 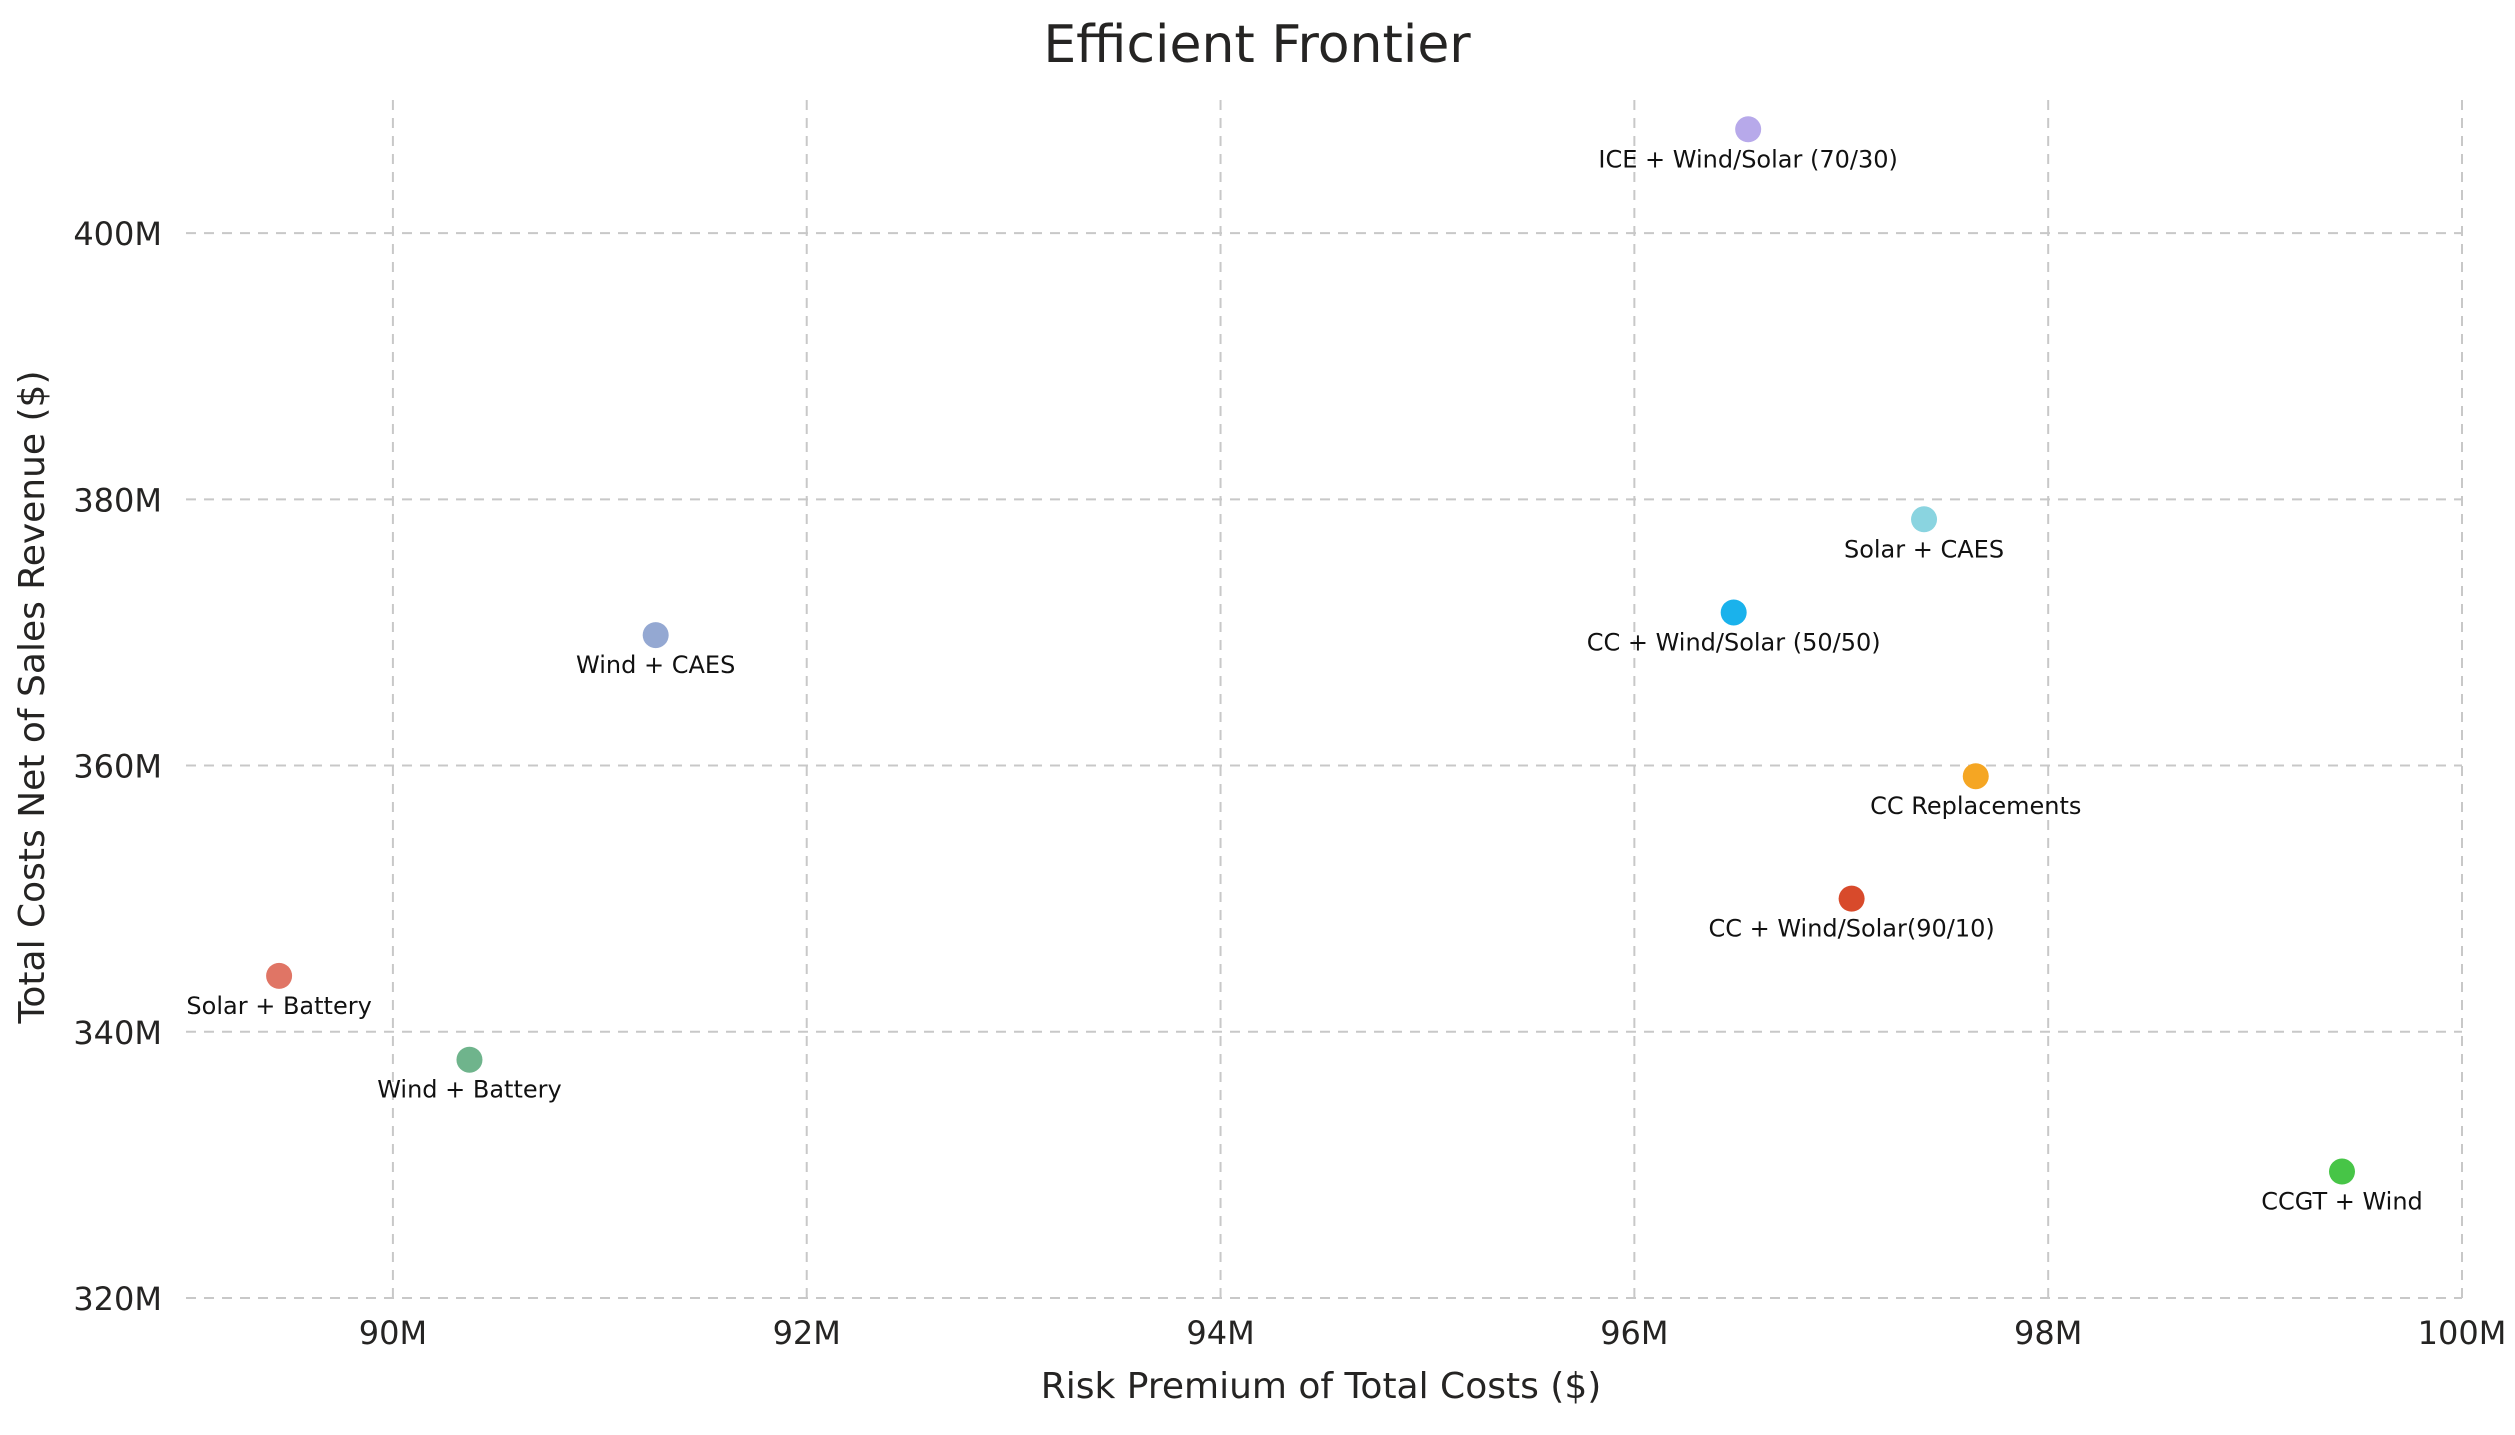 I want to click on point-label: Wind + CAES, so click(x=655, y=665).